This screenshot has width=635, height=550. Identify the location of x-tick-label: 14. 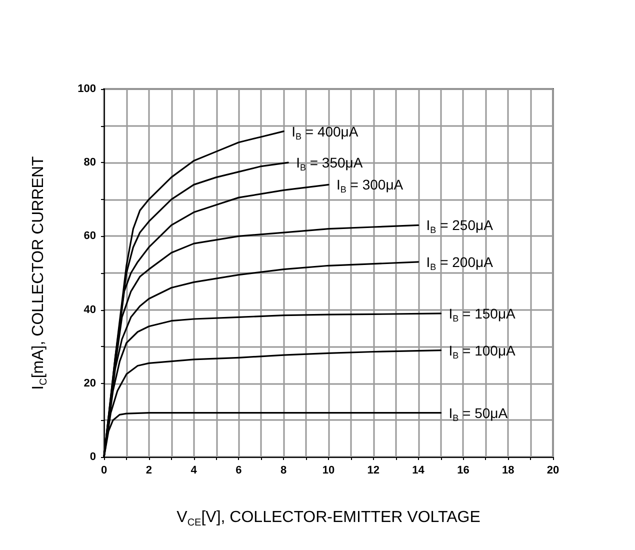
(419, 470).